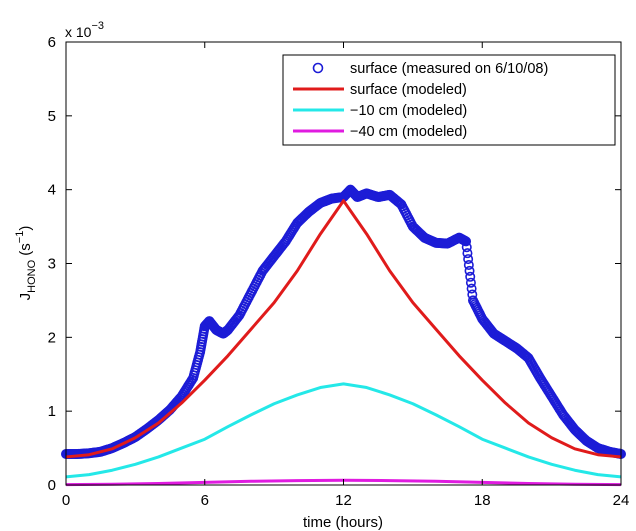 This screenshot has height=531, width=636. Describe the element at coordinates (52, 337) in the screenshot. I see `y-tick-label: 2` at that location.